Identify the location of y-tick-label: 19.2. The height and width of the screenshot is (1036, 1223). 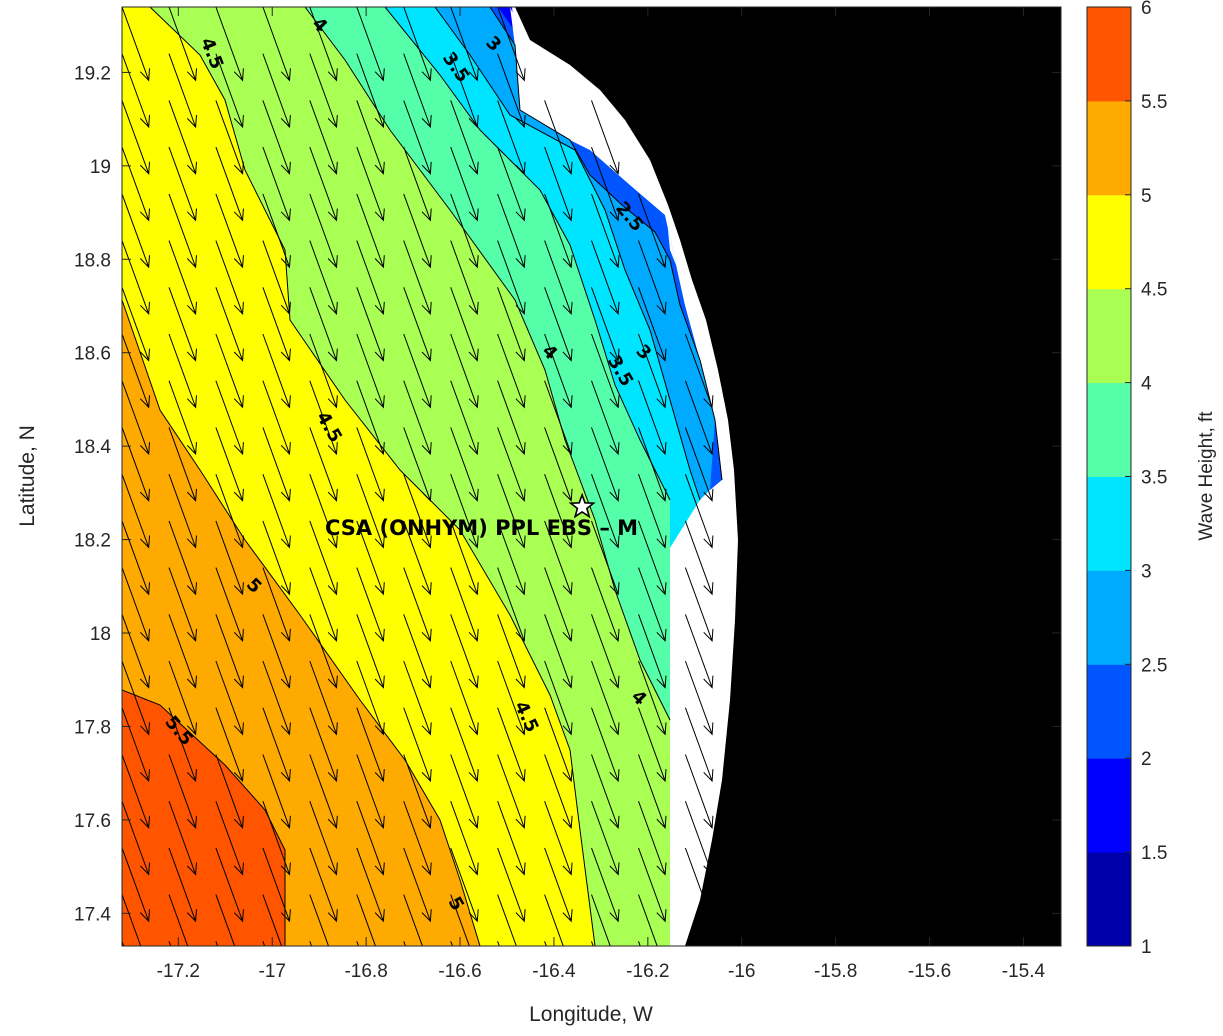
(92, 73).